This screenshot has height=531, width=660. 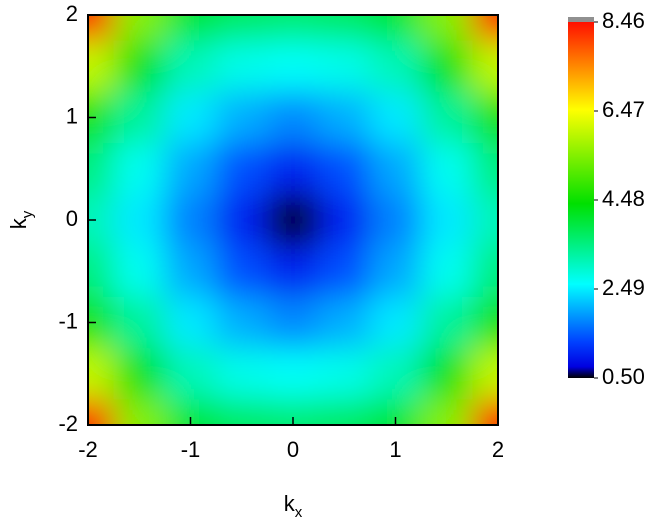 I want to click on x-tick-label: 2, so click(x=498, y=449).